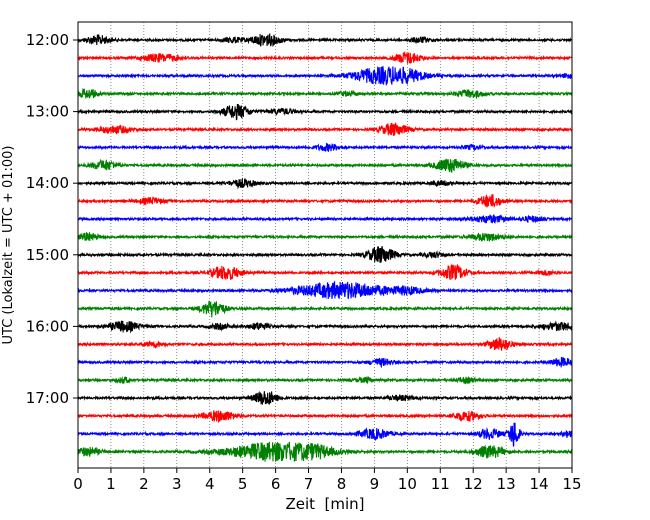 The image size is (650, 520). Describe the element at coordinates (342, 484) in the screenshot. I see `x-tick-label: 8` at that location.